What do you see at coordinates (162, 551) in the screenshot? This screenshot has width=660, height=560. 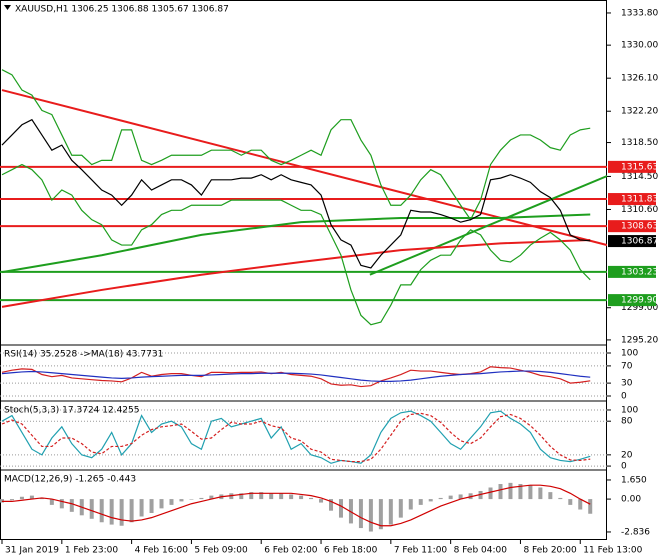 I see `x-tick-label: 4 Feb 16:00` at bounding box center [162, 551].